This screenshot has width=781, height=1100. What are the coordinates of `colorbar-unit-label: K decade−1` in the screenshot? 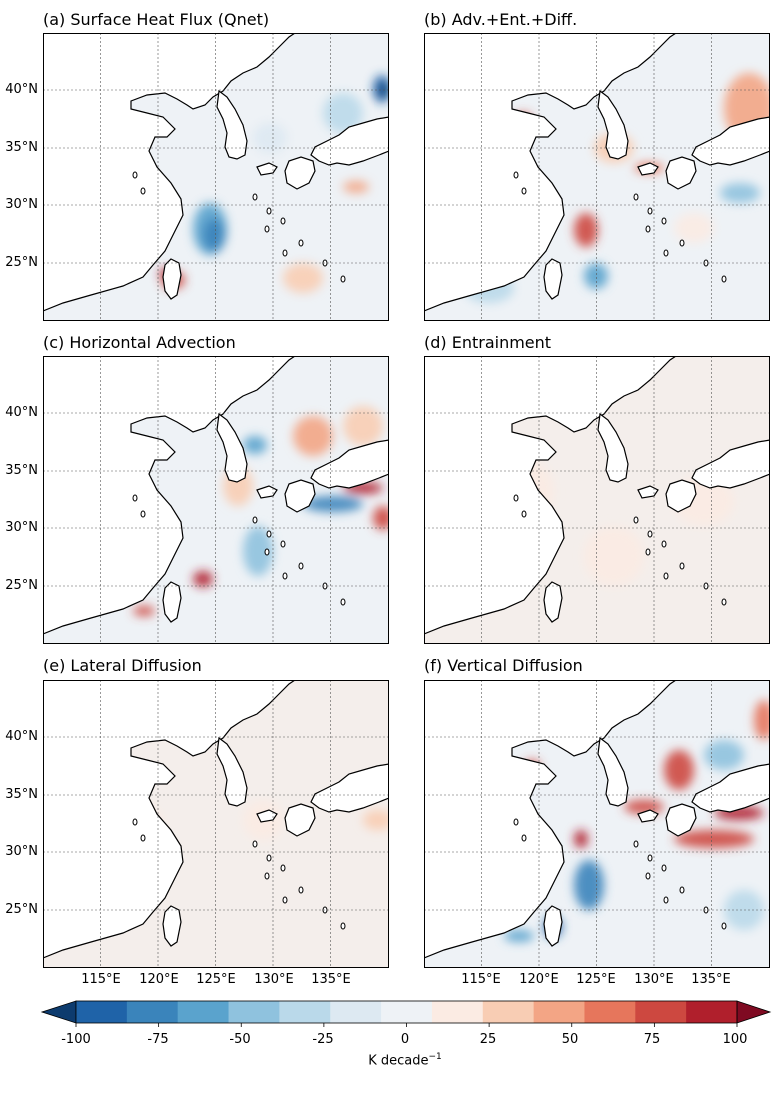 It's located at (405, 1060).